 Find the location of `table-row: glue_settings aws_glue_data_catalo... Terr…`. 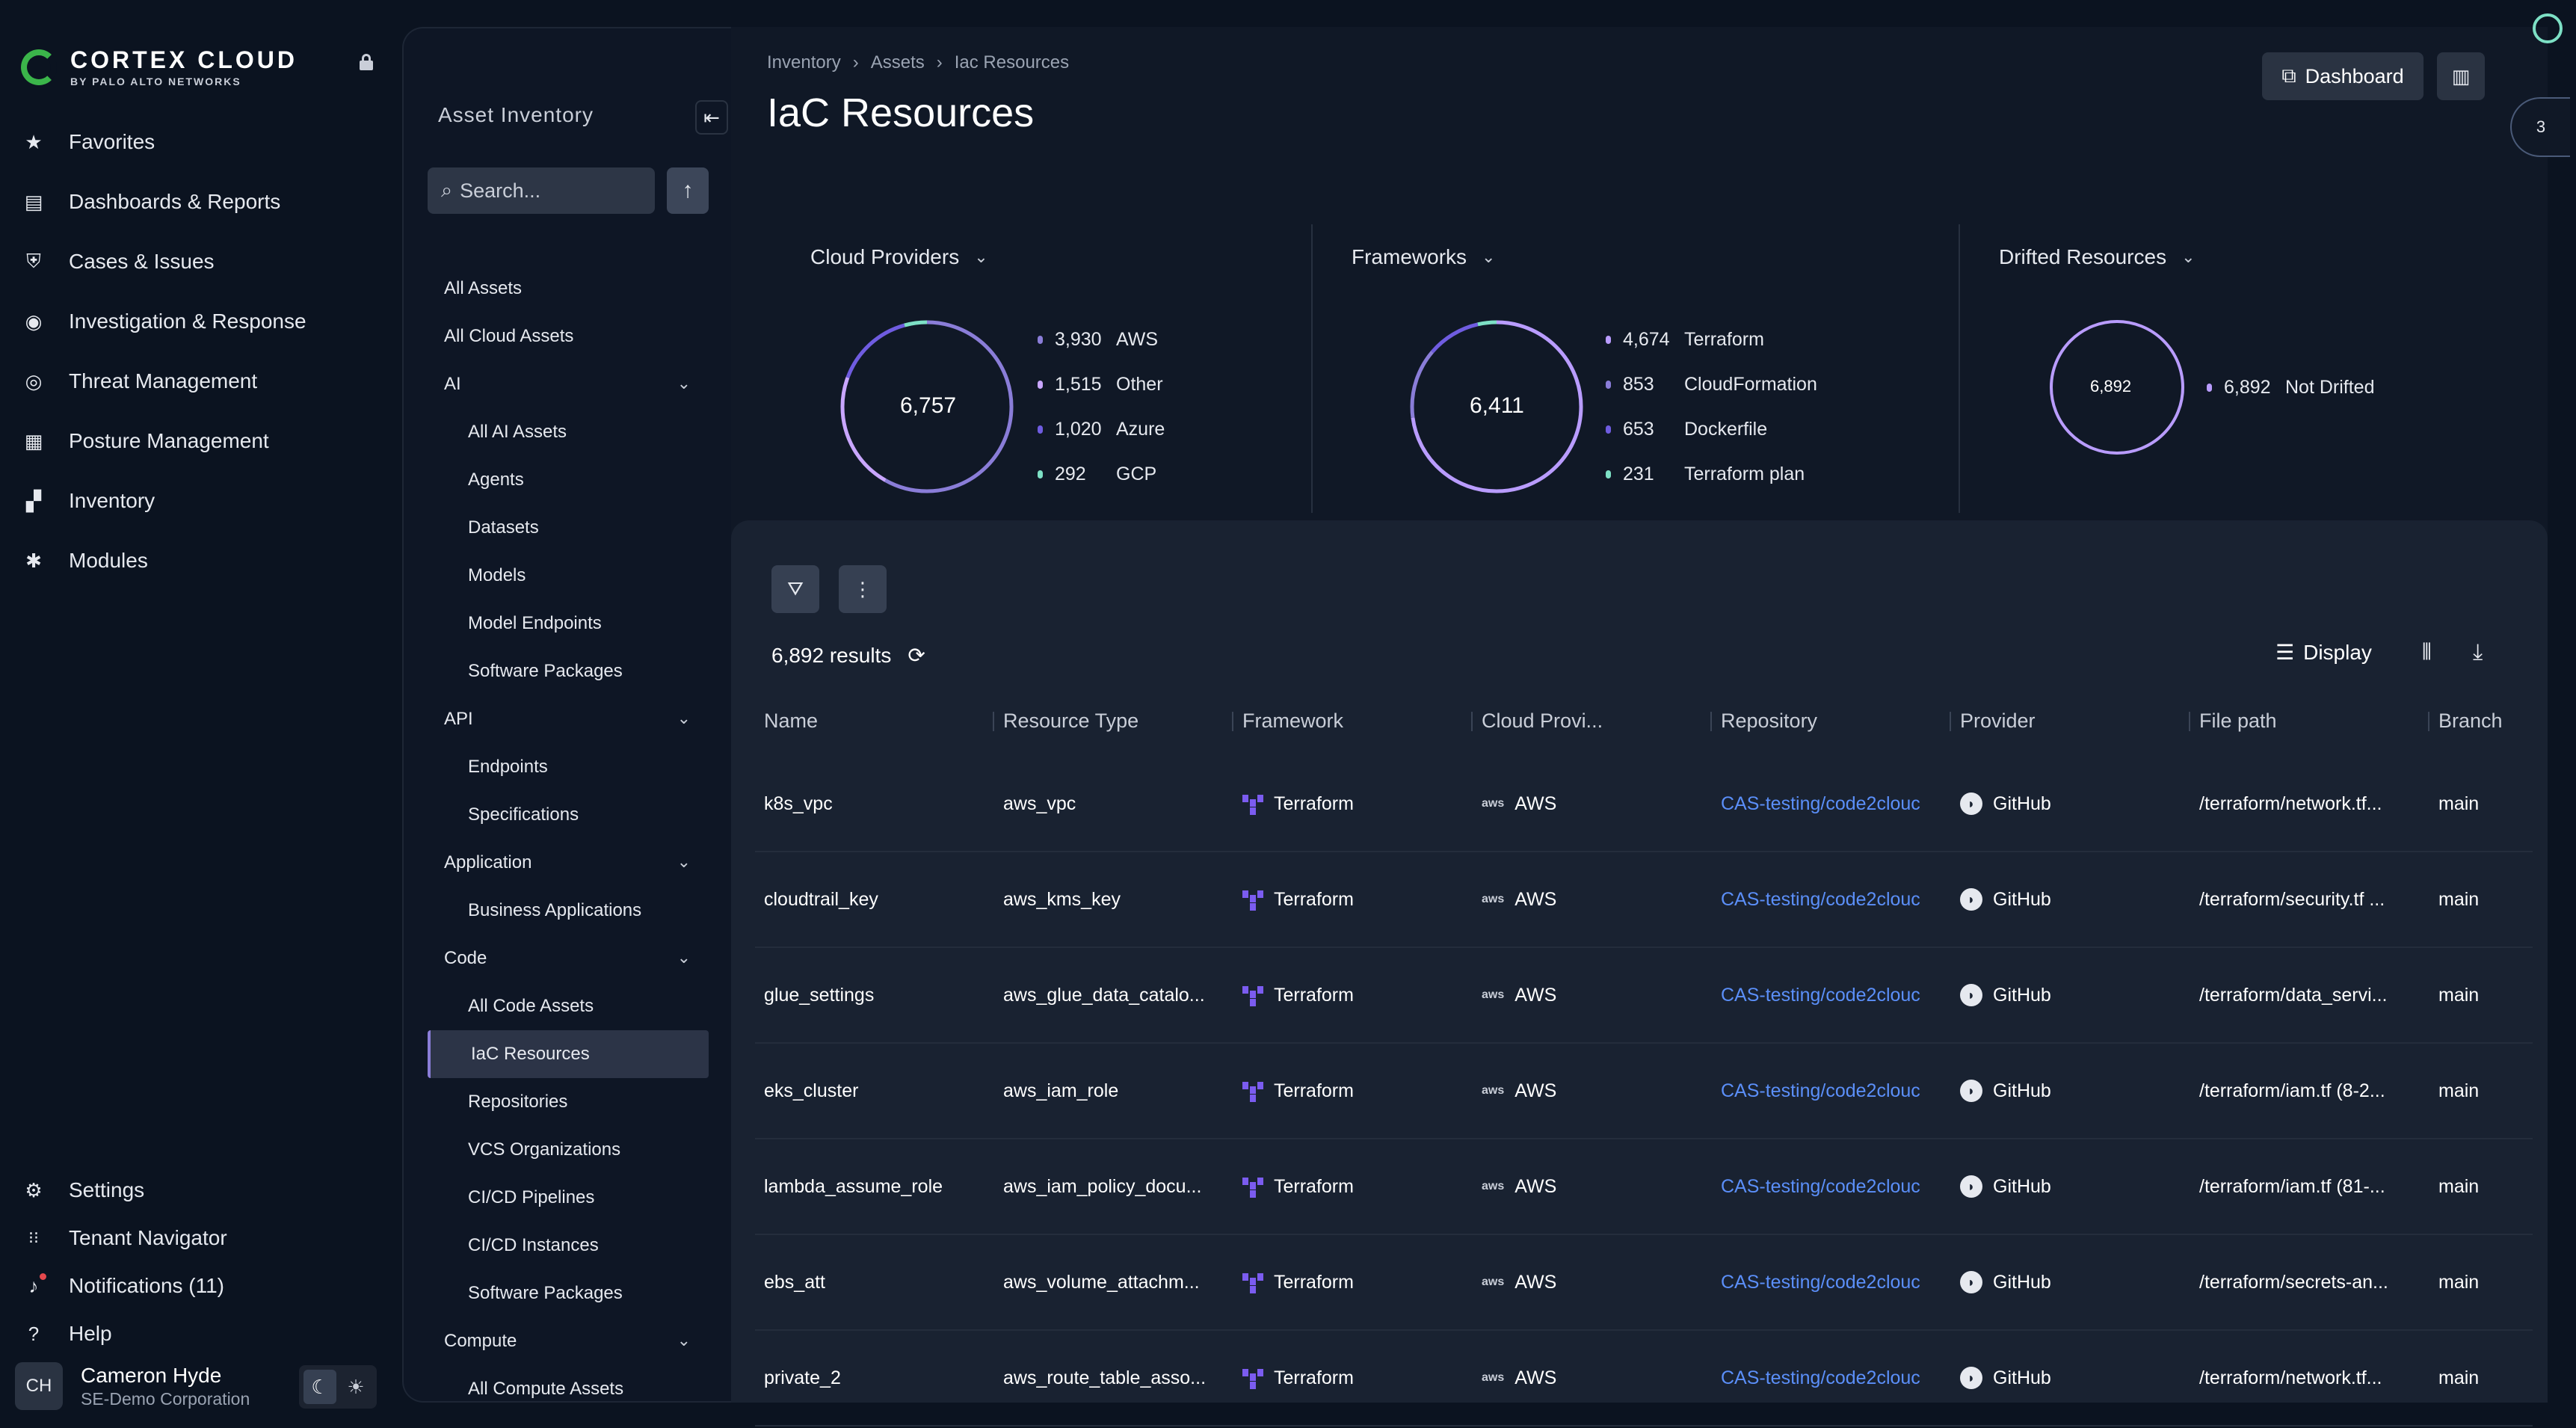

table-row: glue_settings aws_glue_data_catalo... Terr… is located at coordinates (1644, 996).